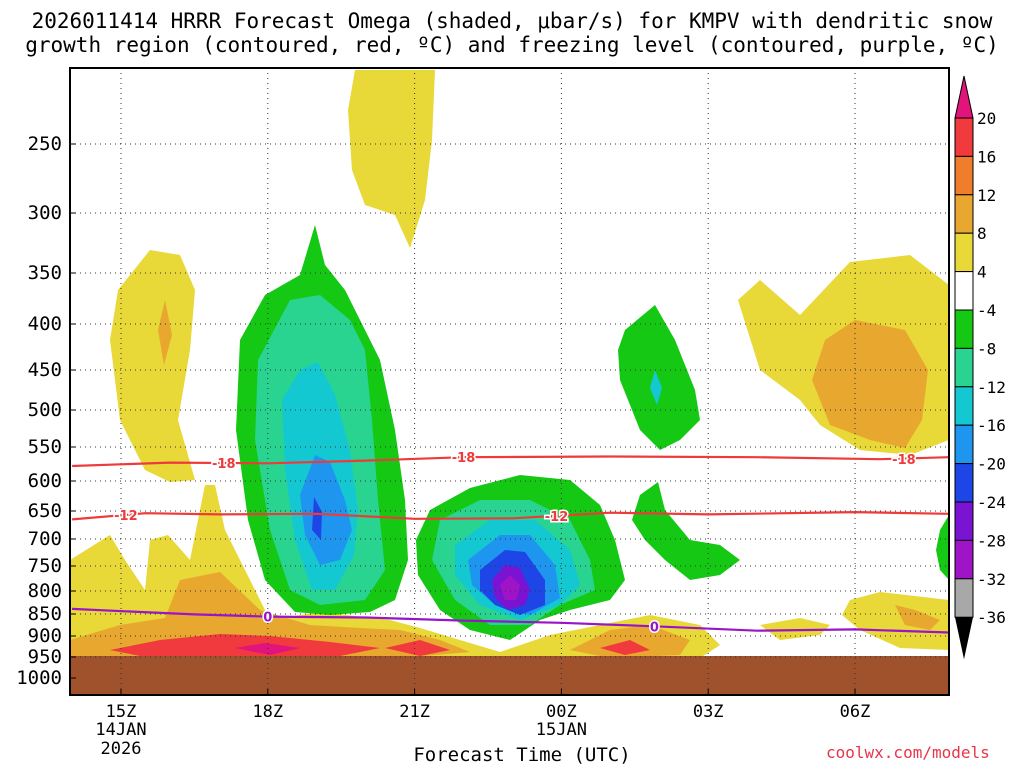 This screenshot has width=1024, height=768. I want to click on y-tick-label: 250, so click(45, 144).